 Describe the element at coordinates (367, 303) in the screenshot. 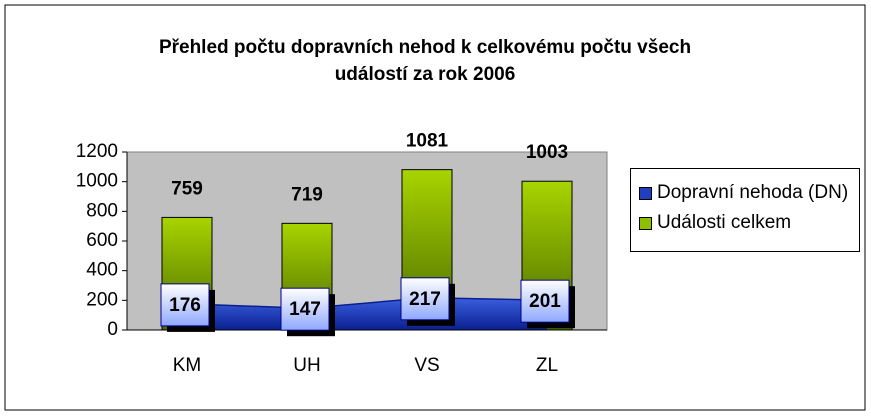

I see `area-line` at that location.